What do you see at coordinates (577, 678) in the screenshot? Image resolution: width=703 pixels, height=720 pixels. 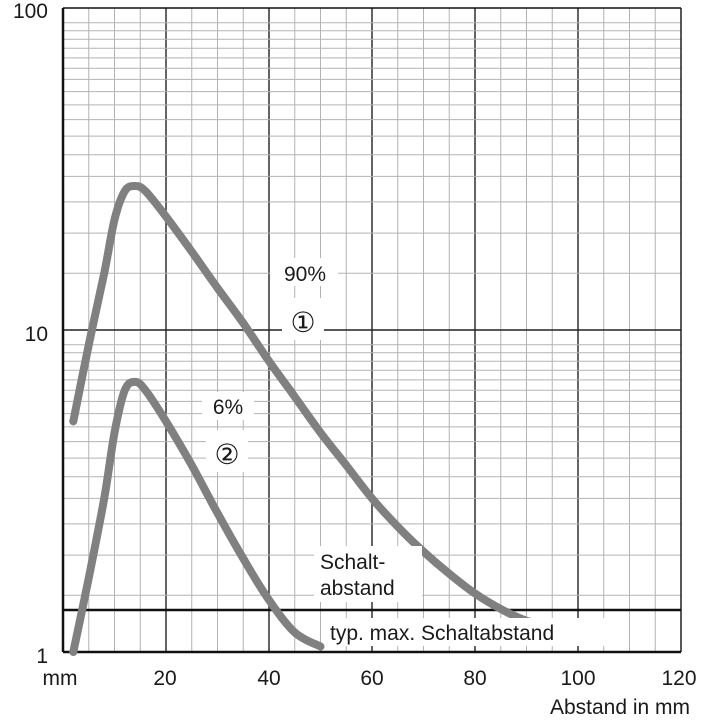 I see `x-tick-label: 100` at bounding box center [577, 678].